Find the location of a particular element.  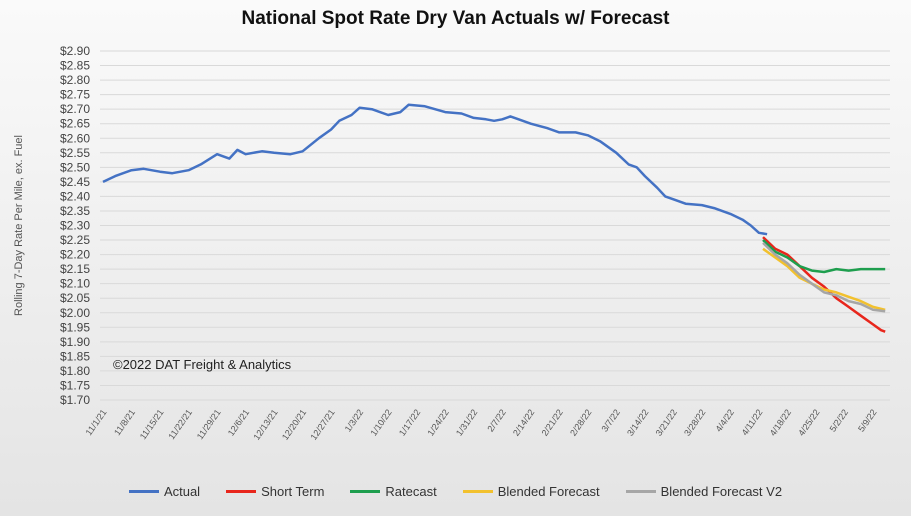

legend-item: Blended Forecast V2 is located at coordinates (704, 491).